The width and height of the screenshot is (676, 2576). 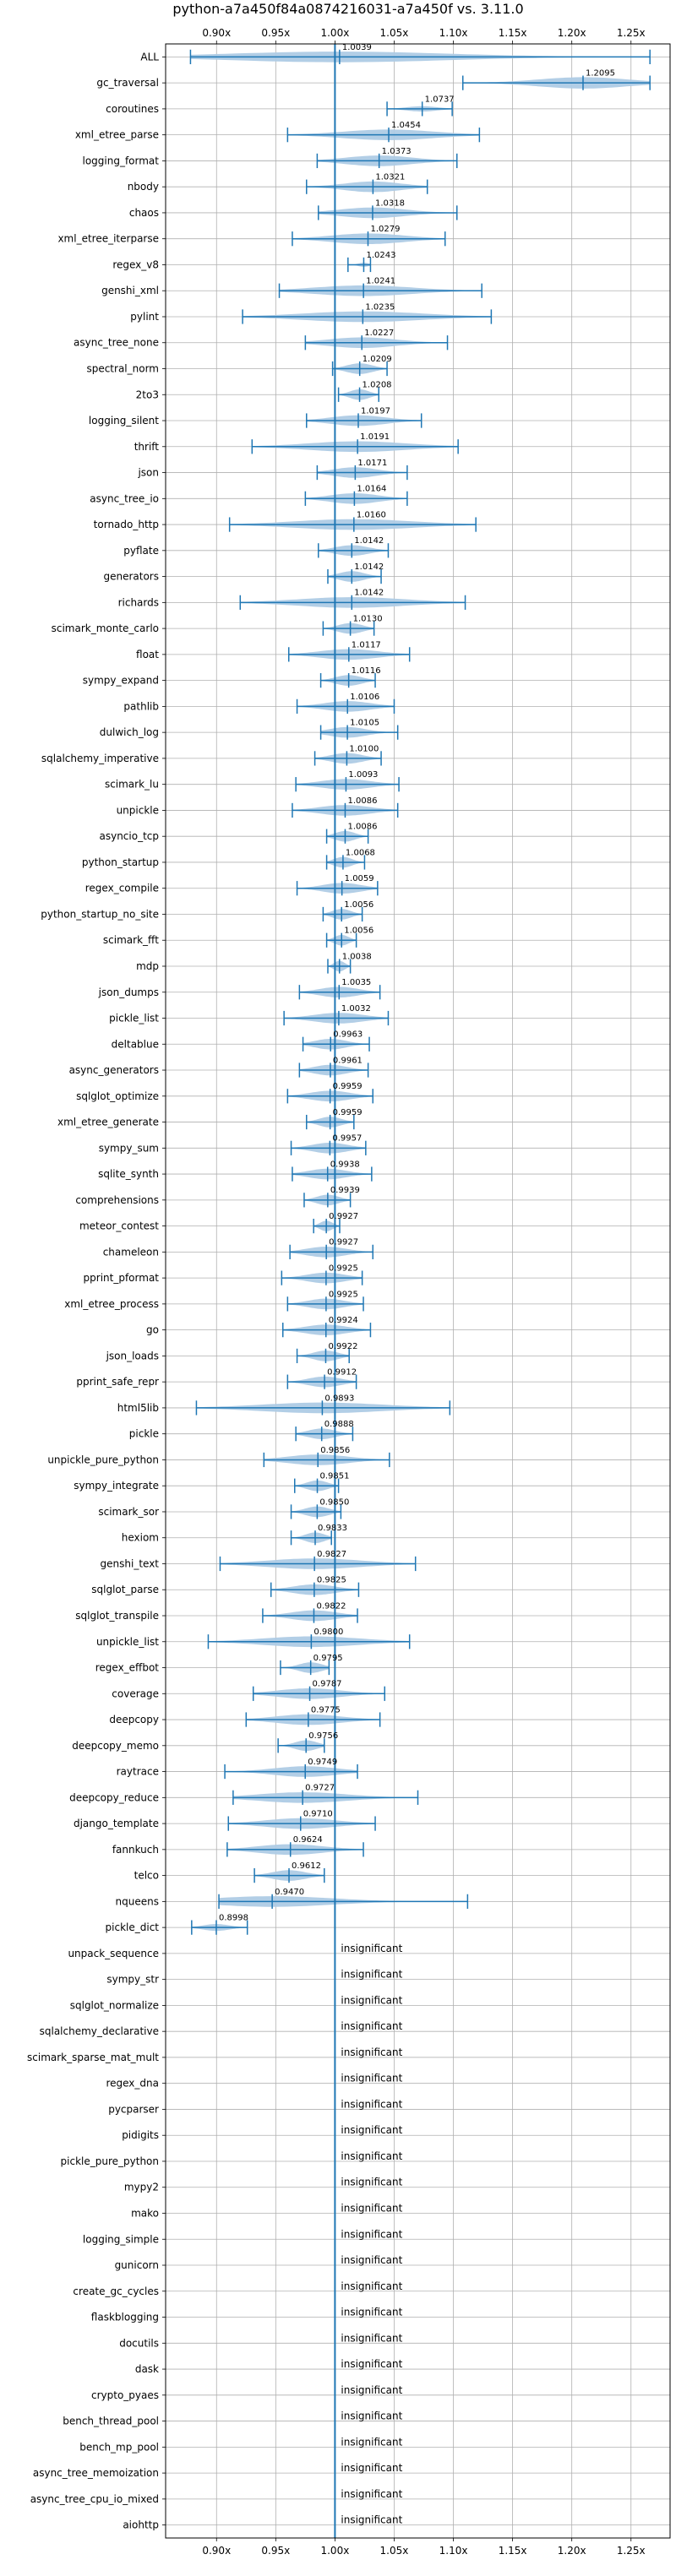 I want to click on value-label: 1.0142, so click(x=369, y=593).